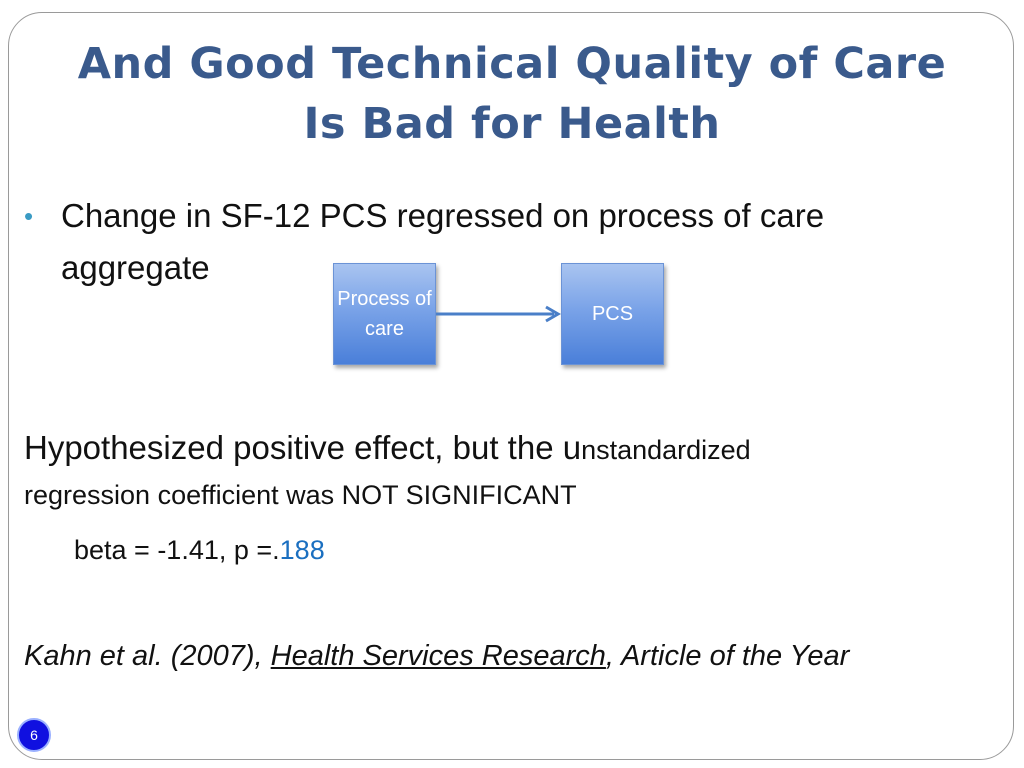 The height and width of the screenshot is (768, 1024). Describe the element at coordinates (512, 124) in the screenshot. I see `title-line-2: Is Bad for Health` at that location.